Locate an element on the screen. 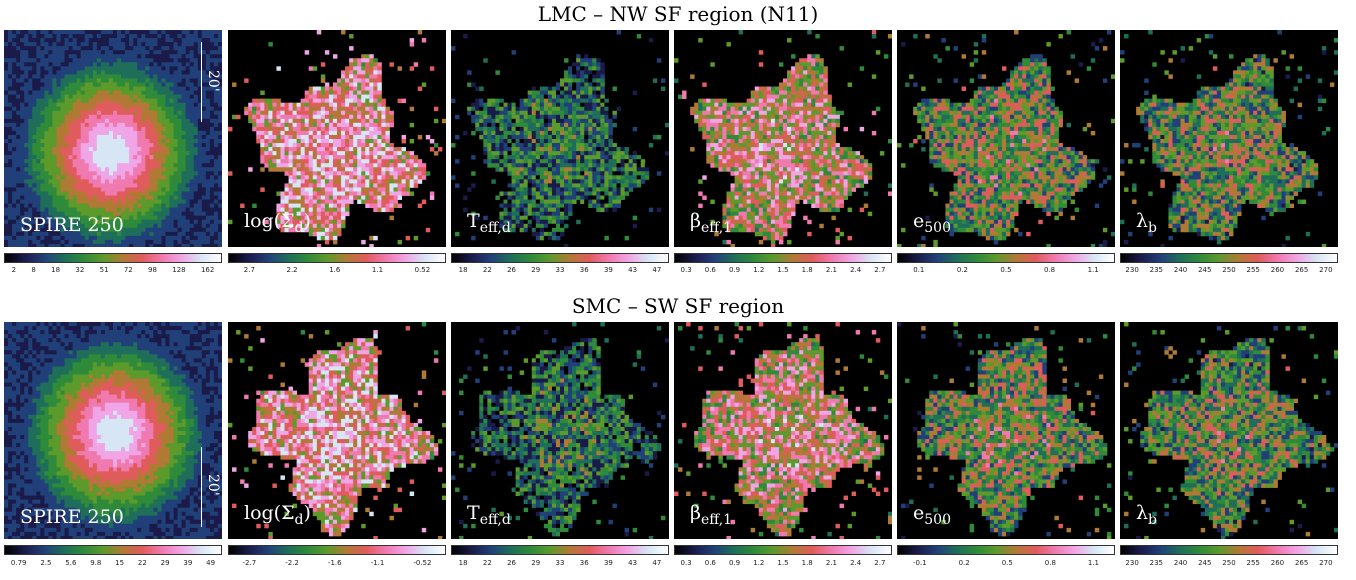  colorbar-logsigma is located at coordinates (337, 550).